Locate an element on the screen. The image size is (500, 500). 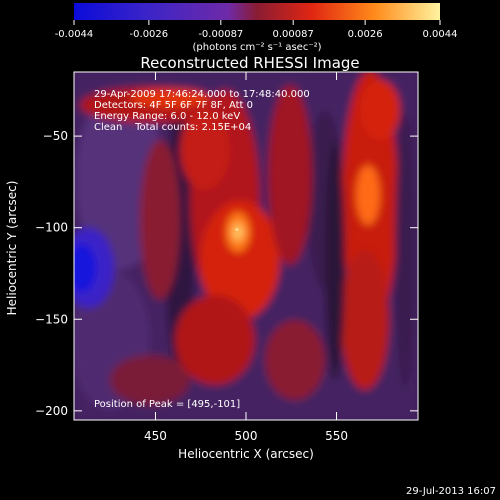
colorbar-tick-label: -0.0026 is located at coordinates (149, 34).